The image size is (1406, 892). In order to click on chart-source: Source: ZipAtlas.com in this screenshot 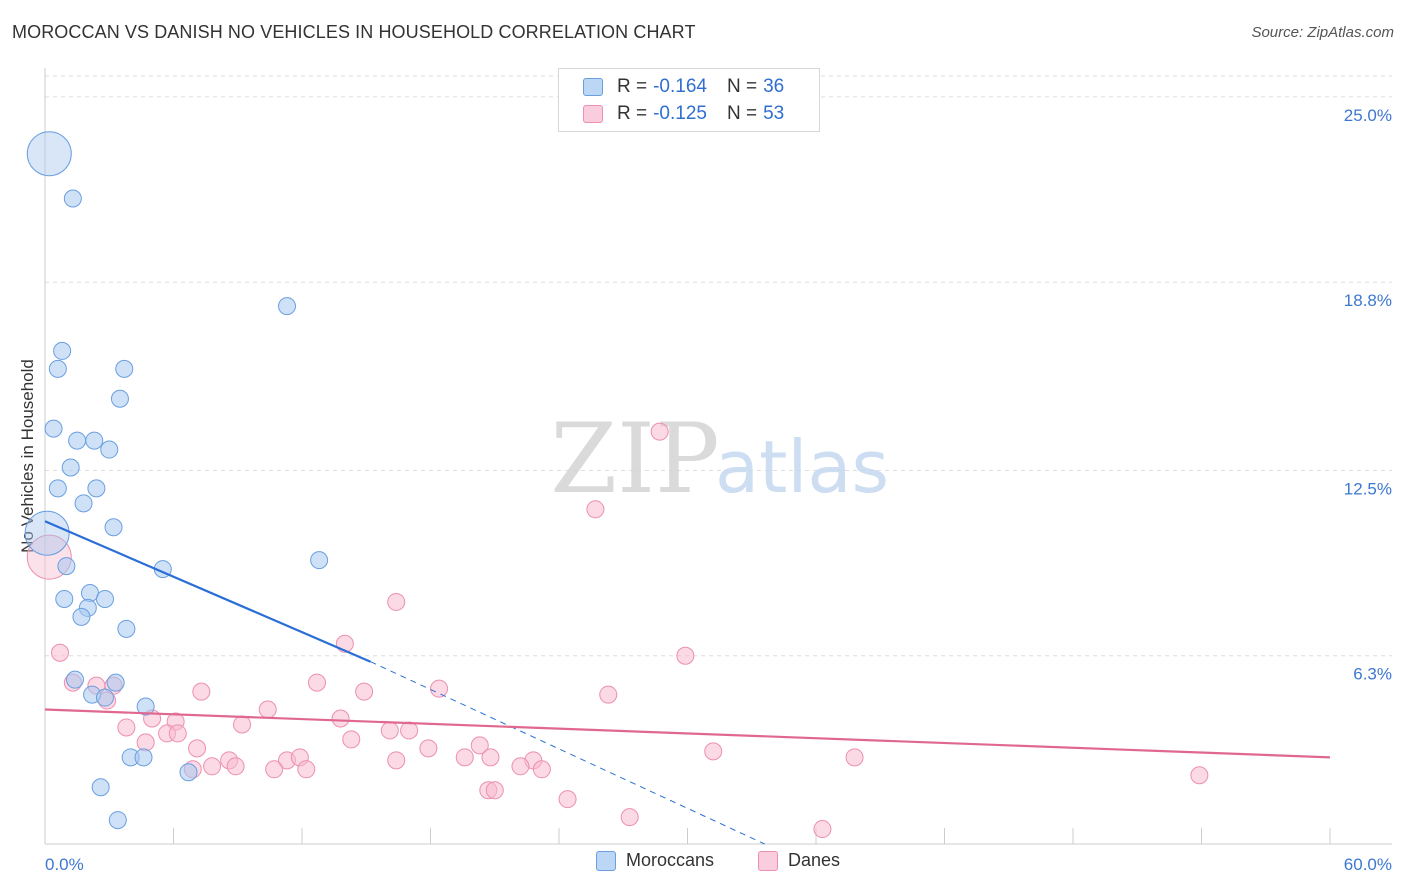, I will do `click(1322, 32)`.